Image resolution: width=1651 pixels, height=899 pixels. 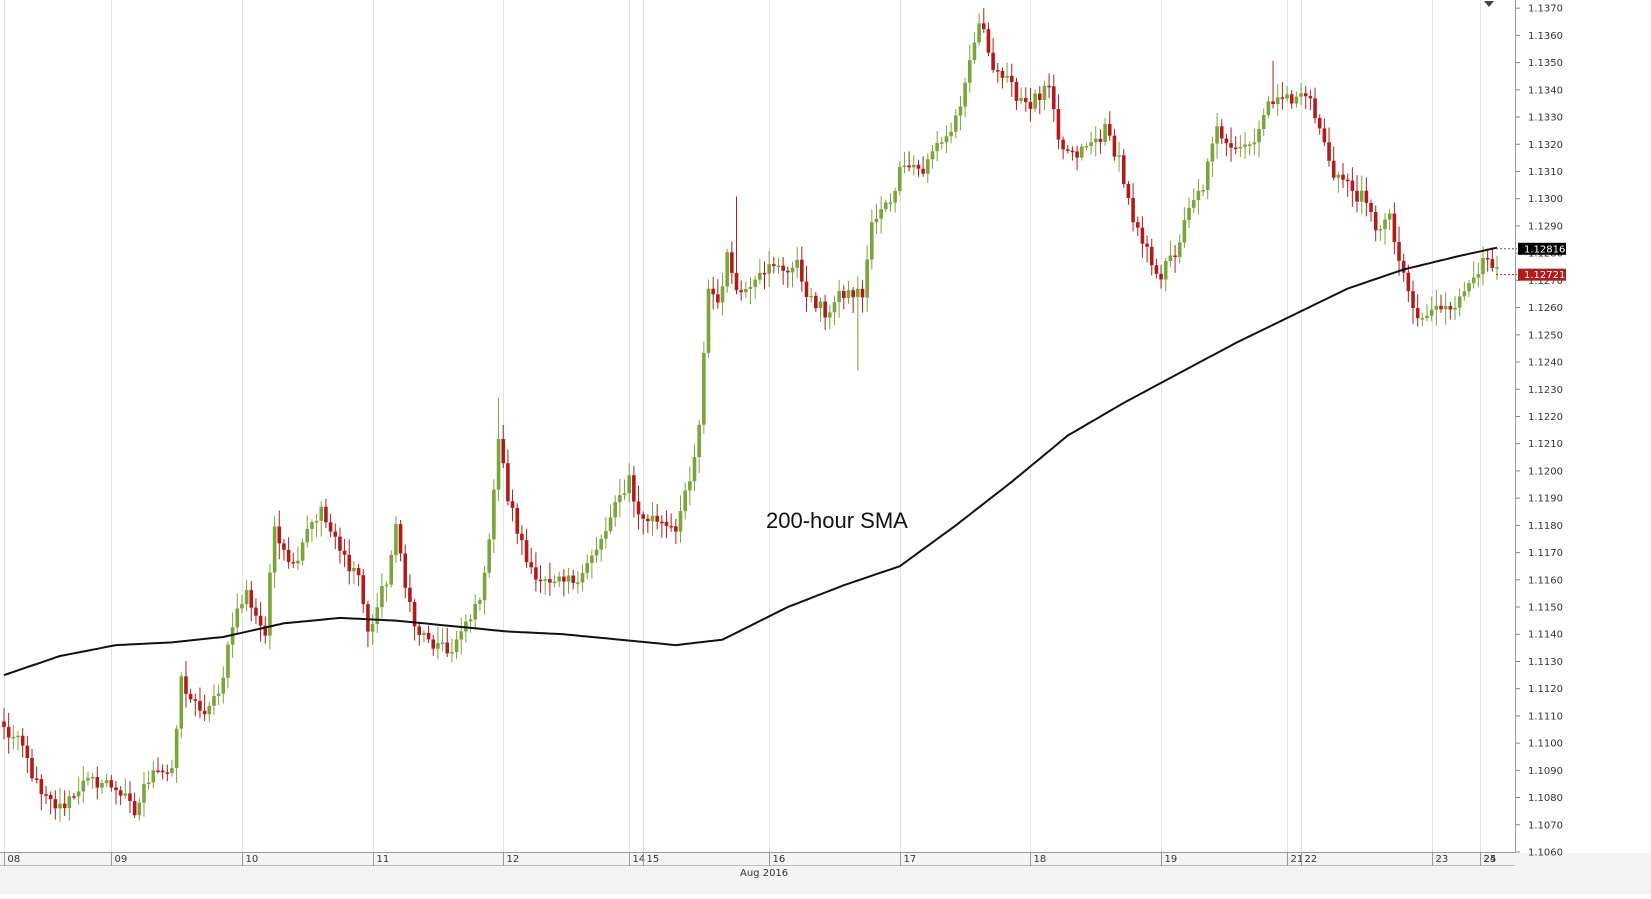 What do you see at coordinates (1545, 771) in the screenshot?
I see `y-tick-label: 1.1090` at bounding box center [1545, 771].